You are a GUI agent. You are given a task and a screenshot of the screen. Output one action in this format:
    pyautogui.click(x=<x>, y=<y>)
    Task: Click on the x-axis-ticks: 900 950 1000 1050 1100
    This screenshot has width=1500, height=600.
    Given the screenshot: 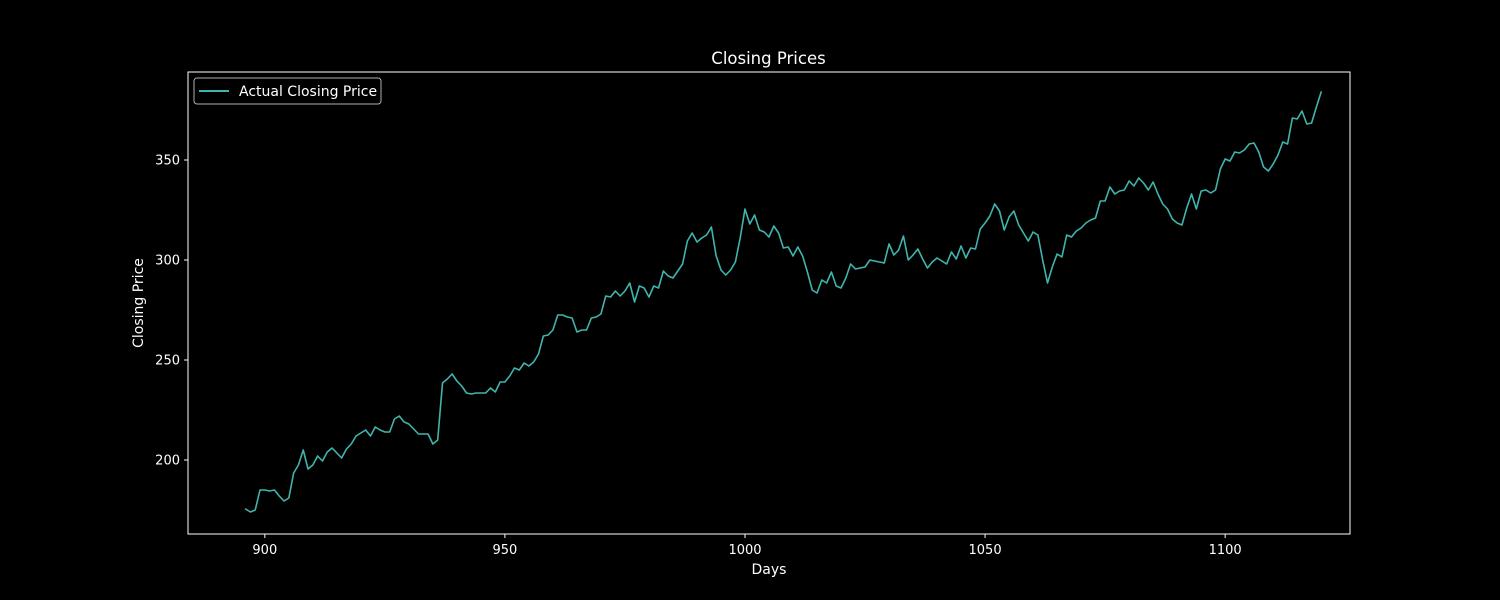 What is the action you would take?
    pyautogui.click(x=747, y=546)
    